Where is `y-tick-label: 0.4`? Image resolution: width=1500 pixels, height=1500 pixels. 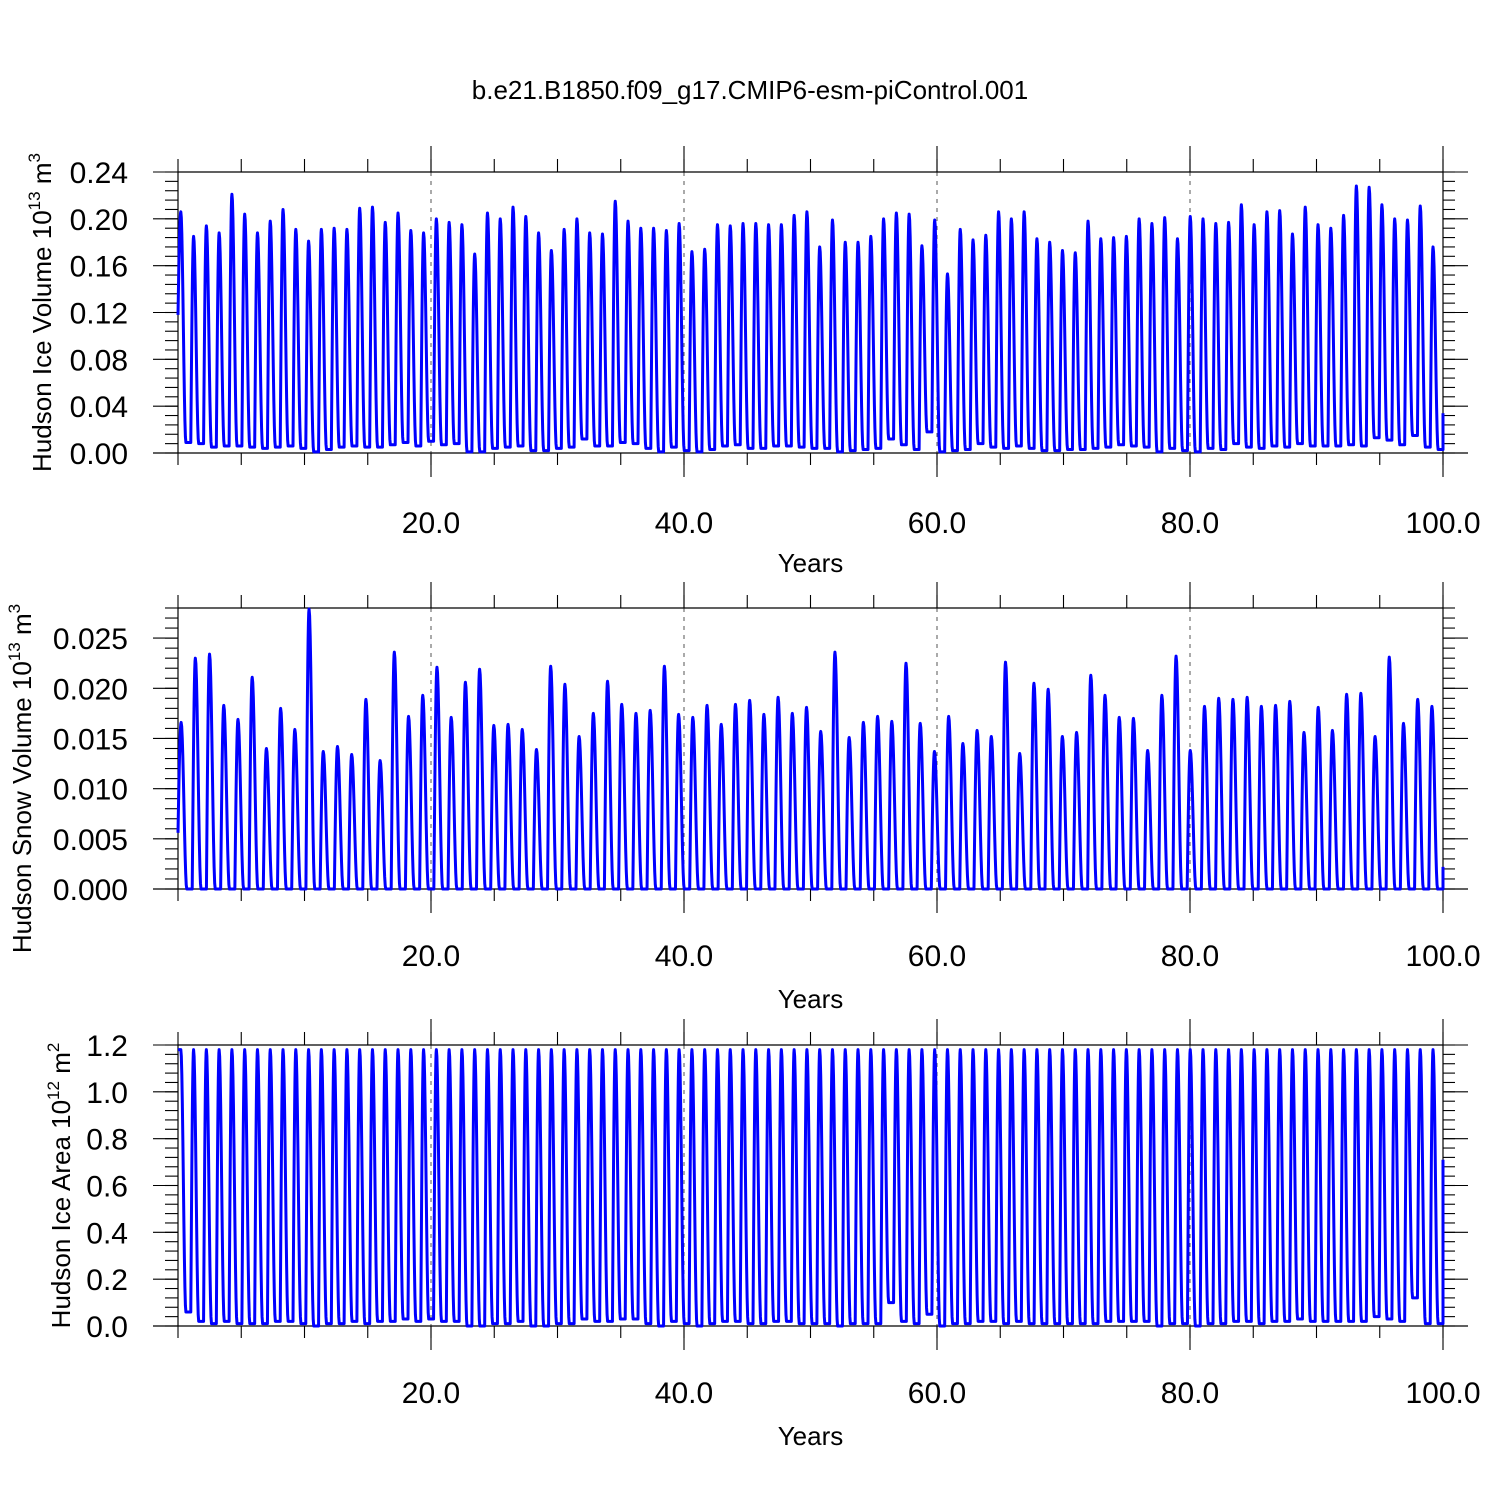 y-tick-label: 0.4 is located at coordinates (107, 1233).